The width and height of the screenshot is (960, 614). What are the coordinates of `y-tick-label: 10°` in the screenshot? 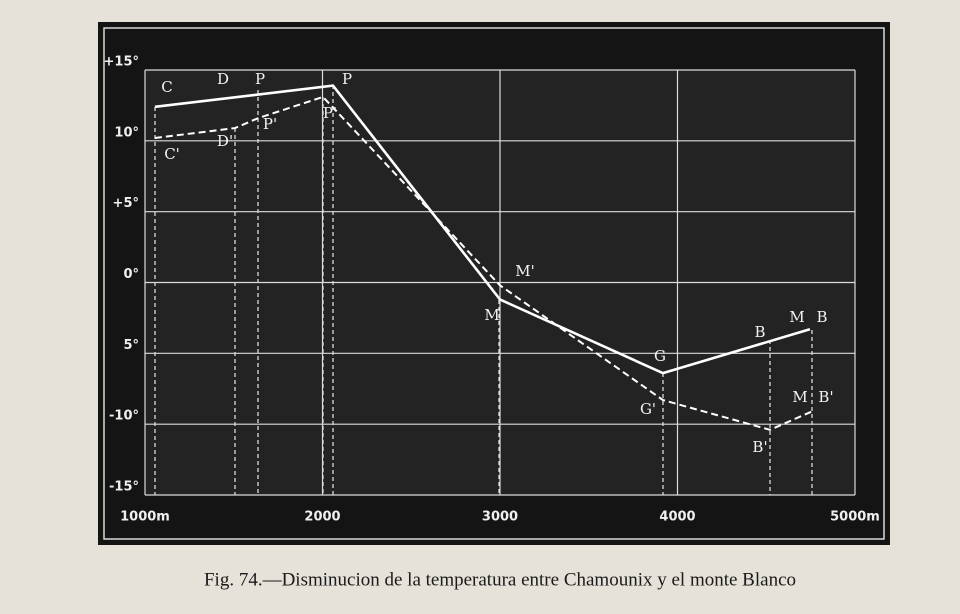 It's located at (126, 132).